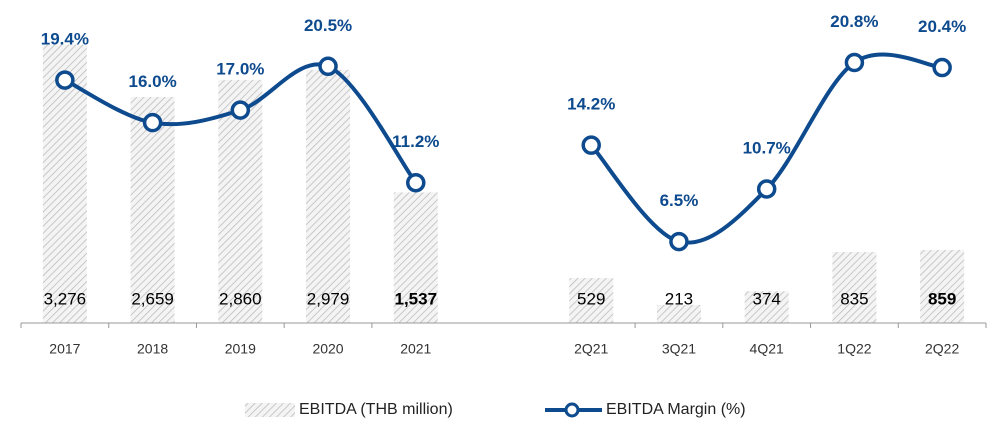 This screenshot has height=424, width=997. Describe the element at coordinates (64, 349) in the screenshot. I see `x-tick-label: 2017` at that location.